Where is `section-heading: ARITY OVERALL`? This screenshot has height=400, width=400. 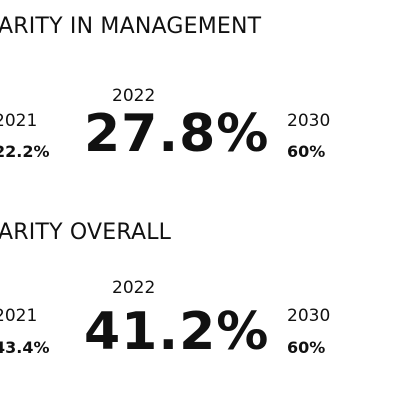
section-heading: ARITY OVERALL is located at coordinates (86, 232).